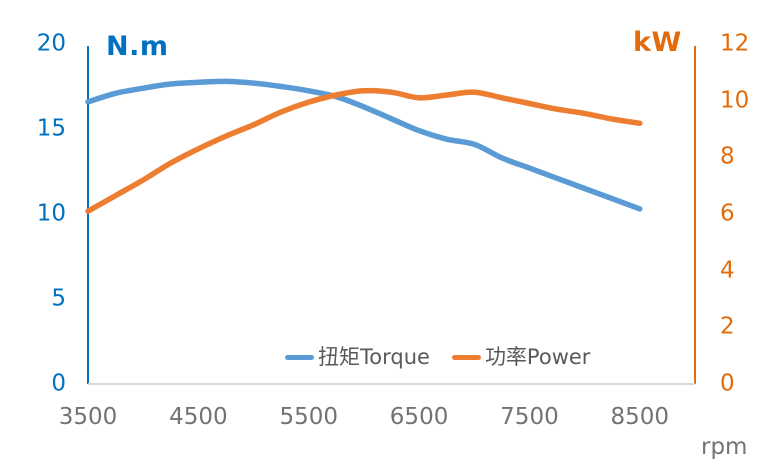  I want to click on right-axis-tick-10: 10, so click(735, 100).